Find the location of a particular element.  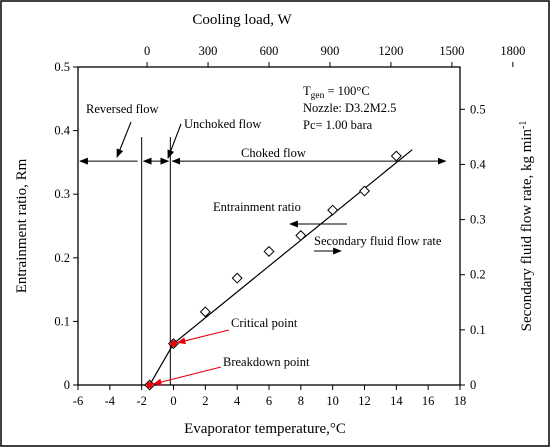

breakdown-point-pointer is located at coordinates (187, 376).